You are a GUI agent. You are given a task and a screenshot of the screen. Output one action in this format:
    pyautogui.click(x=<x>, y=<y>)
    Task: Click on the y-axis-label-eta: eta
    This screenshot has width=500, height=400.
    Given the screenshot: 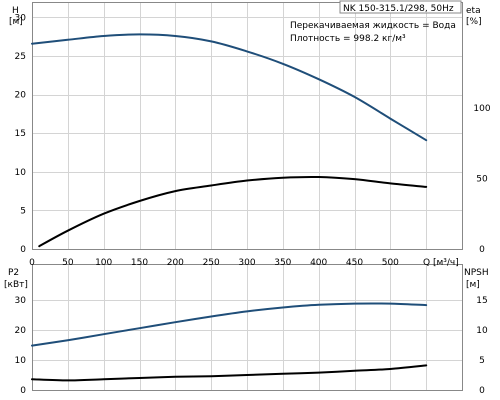 What is the action you would take?
    pyautogui.click(x=473, y=11)
    